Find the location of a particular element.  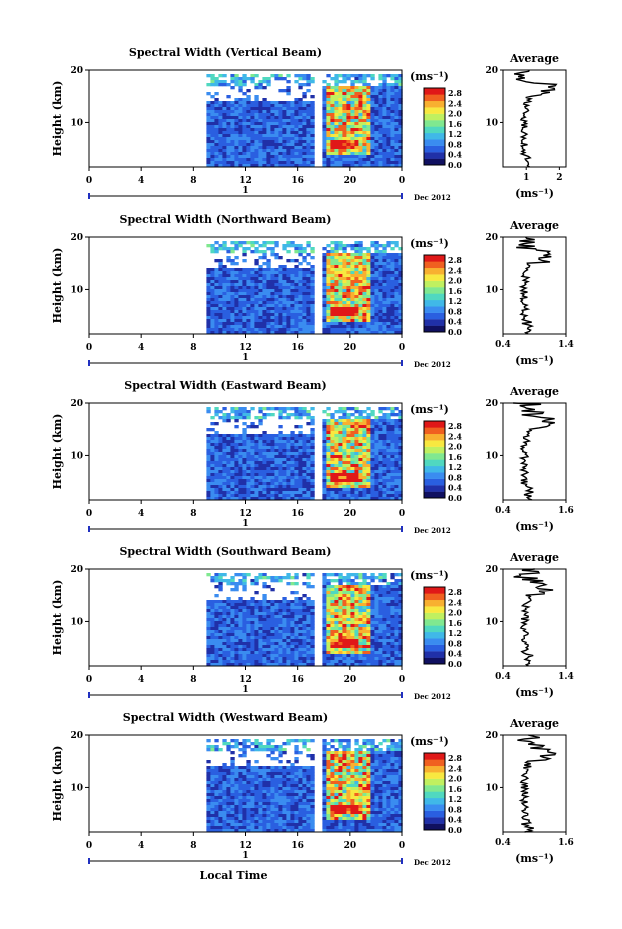

colorbar-tick-label: 0.4 is located at coordinates (455, 155).